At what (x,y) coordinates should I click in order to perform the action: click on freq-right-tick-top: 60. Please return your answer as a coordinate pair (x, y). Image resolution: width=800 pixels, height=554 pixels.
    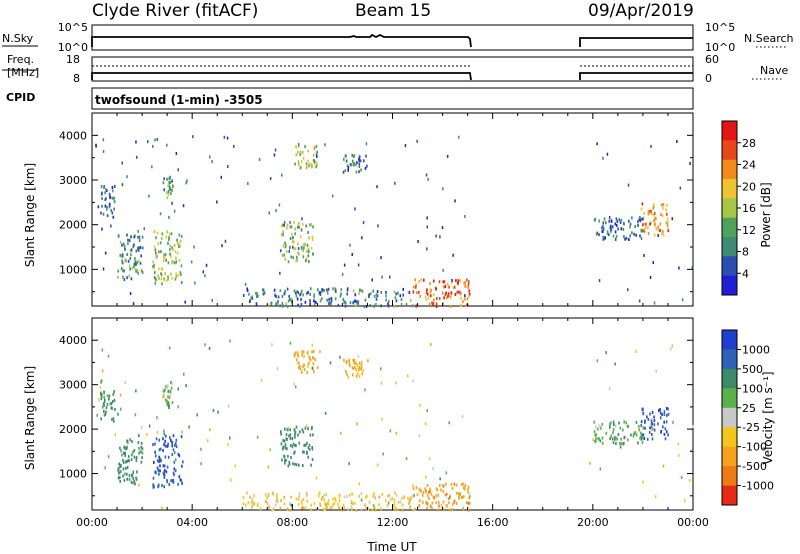
    Looking at the image, I should click on (712, 59).